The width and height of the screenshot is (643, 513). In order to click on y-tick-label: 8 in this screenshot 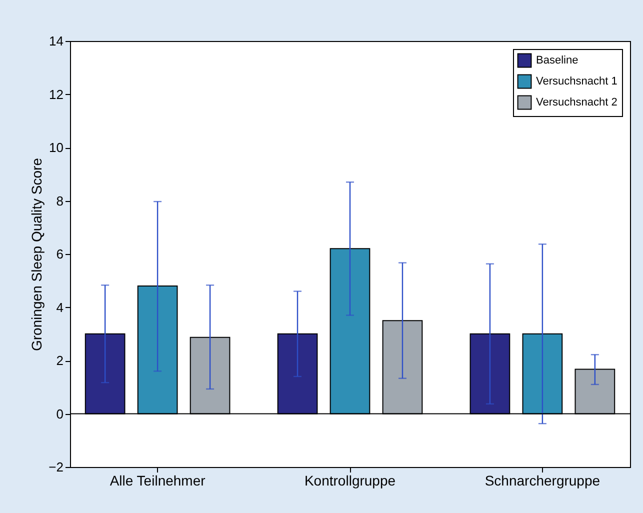, I will do `click(60, 200)`.